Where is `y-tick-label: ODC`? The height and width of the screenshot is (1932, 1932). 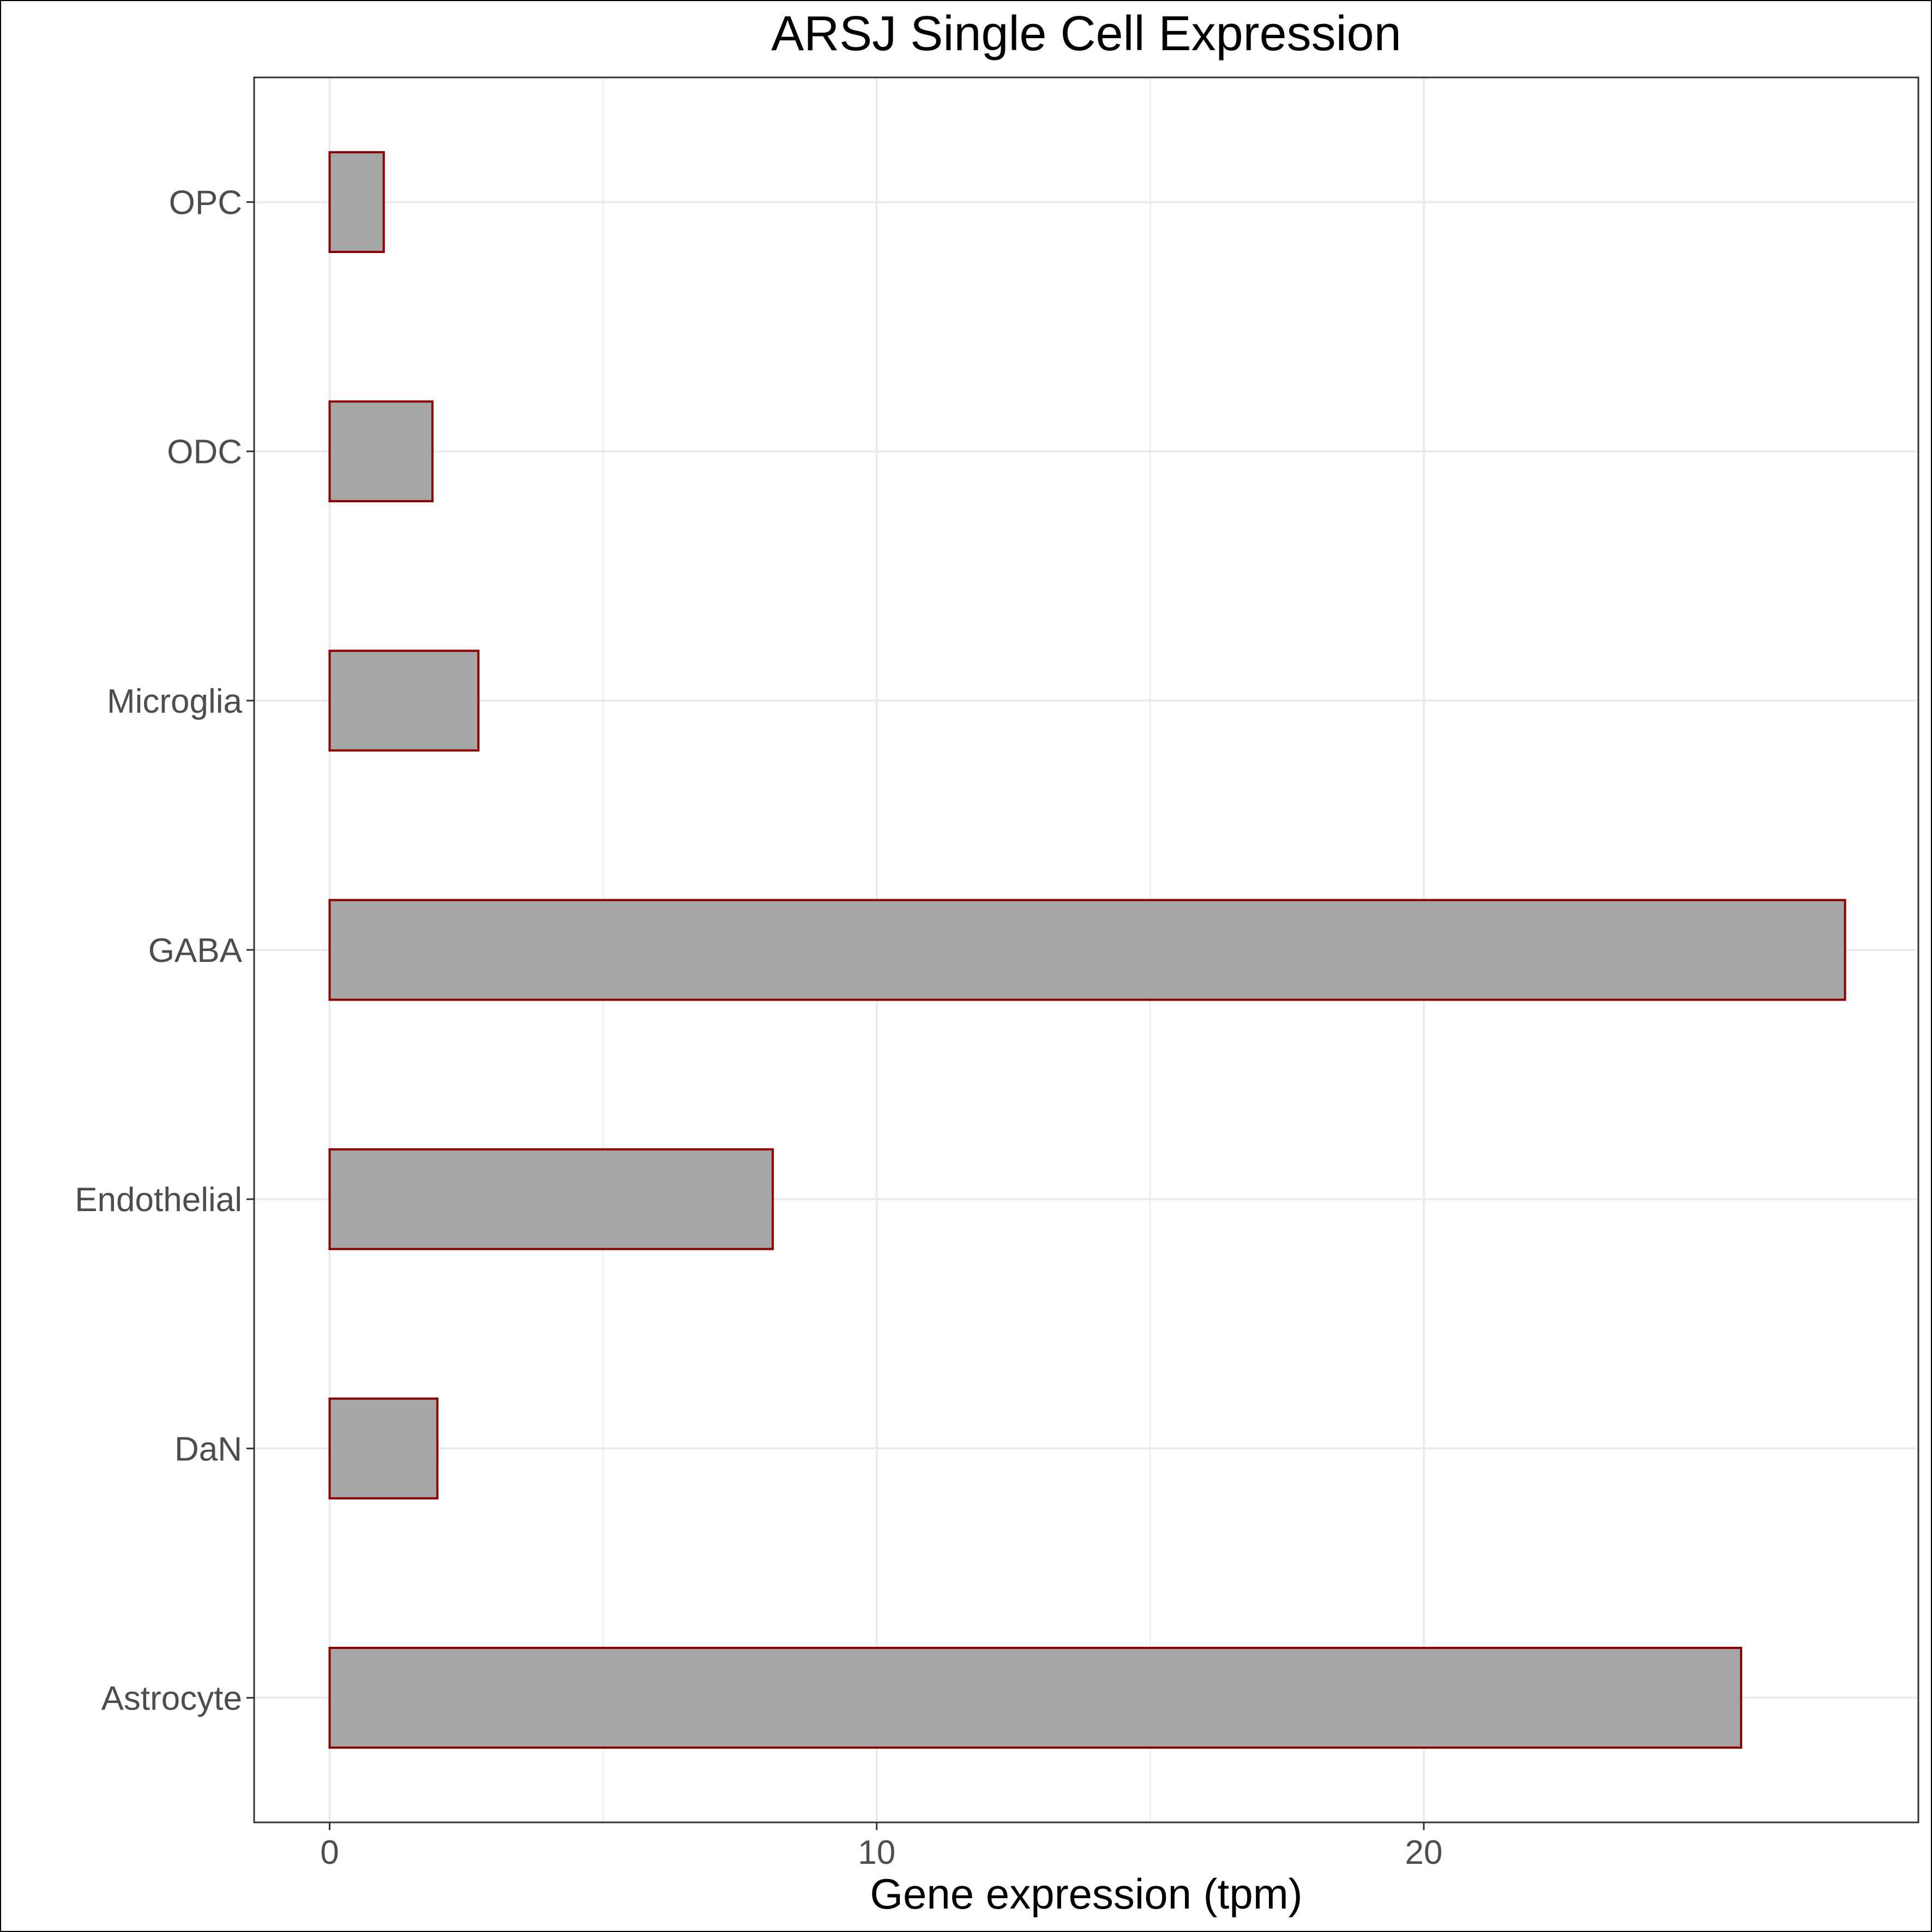
y-tick-label: ODC is located at coordinates (204, 452).